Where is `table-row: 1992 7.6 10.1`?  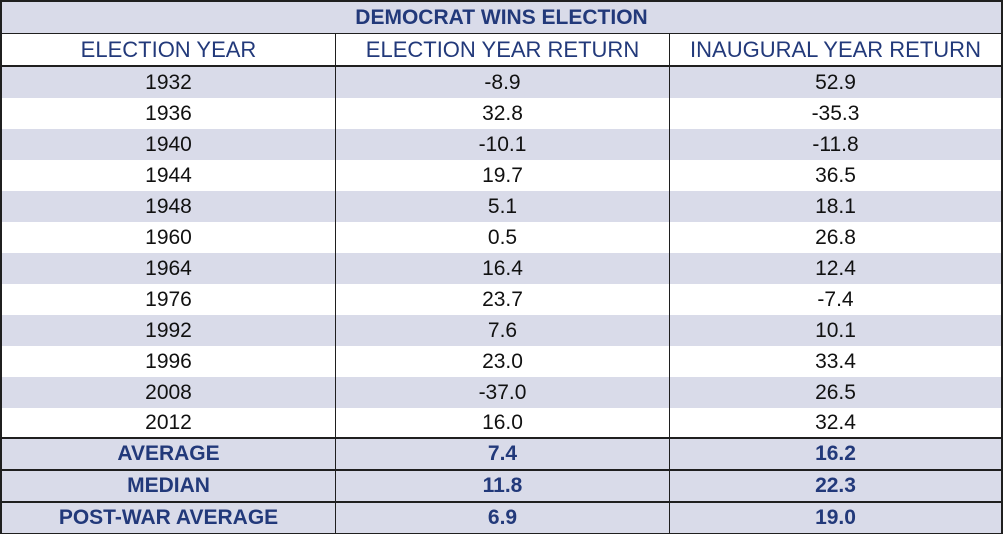
table-row: 1992 7.6 10.1 is located at coordinates (501, 330).